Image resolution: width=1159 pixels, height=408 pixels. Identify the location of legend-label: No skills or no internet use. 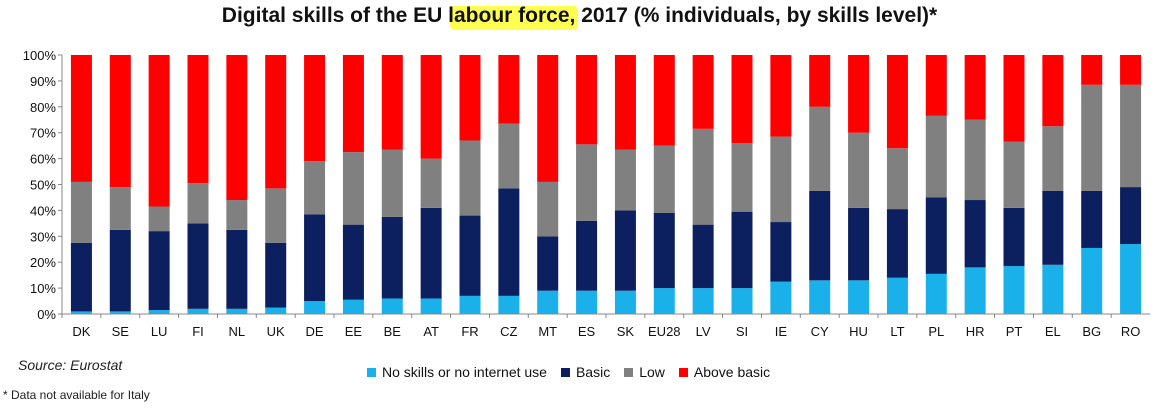
(464, 372).